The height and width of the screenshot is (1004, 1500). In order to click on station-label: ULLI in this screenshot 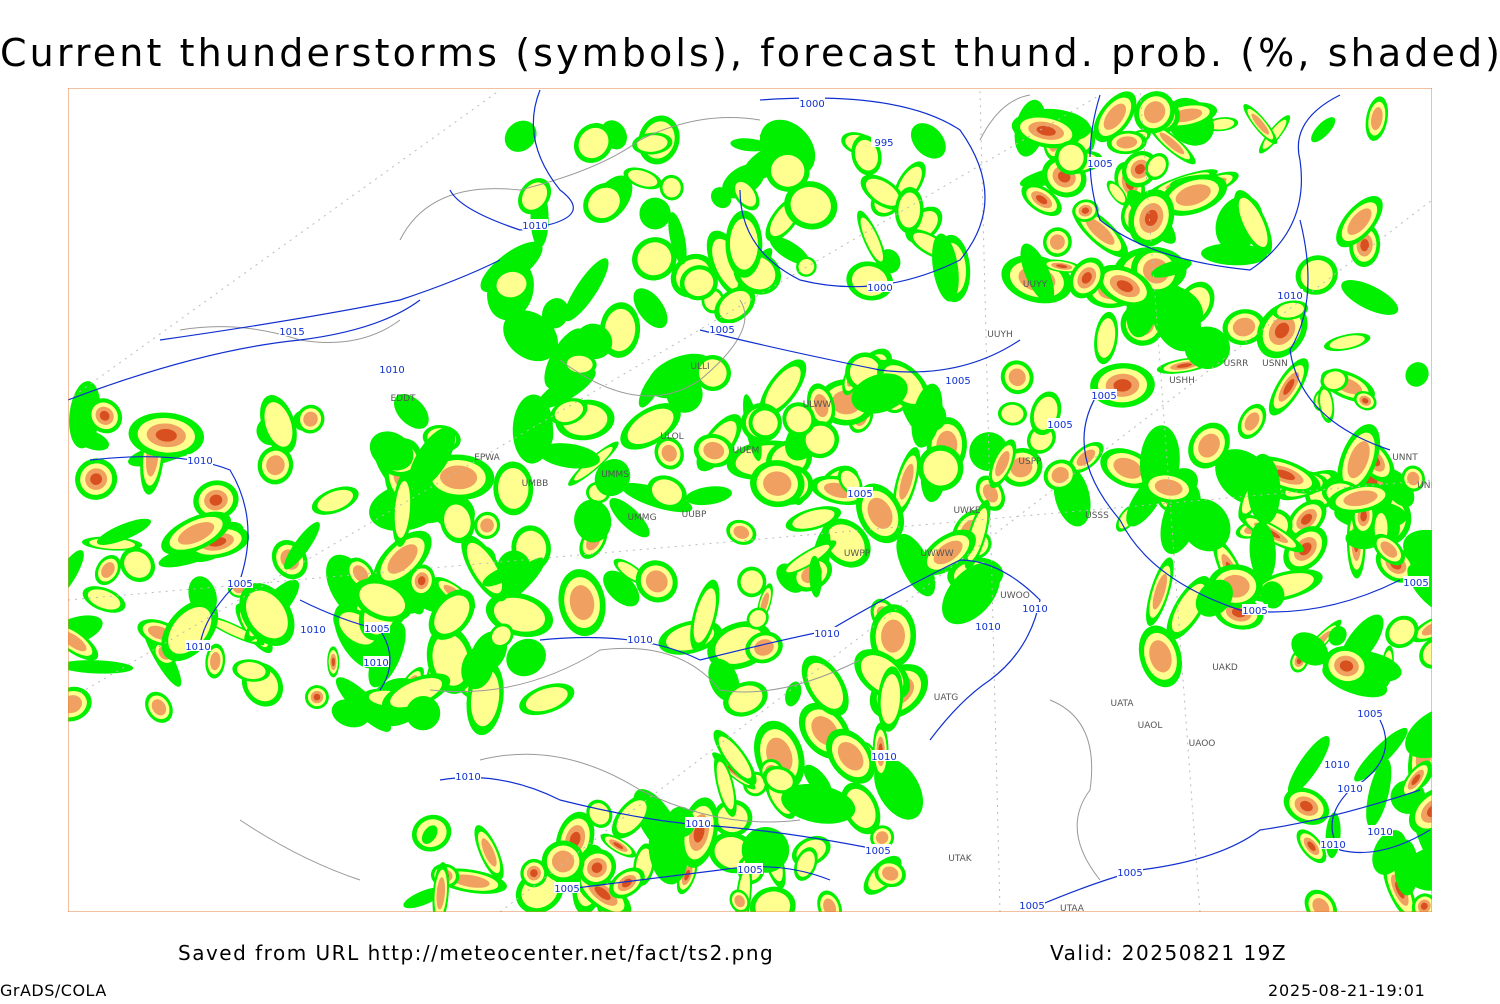, I will do `click(699, 367)`.